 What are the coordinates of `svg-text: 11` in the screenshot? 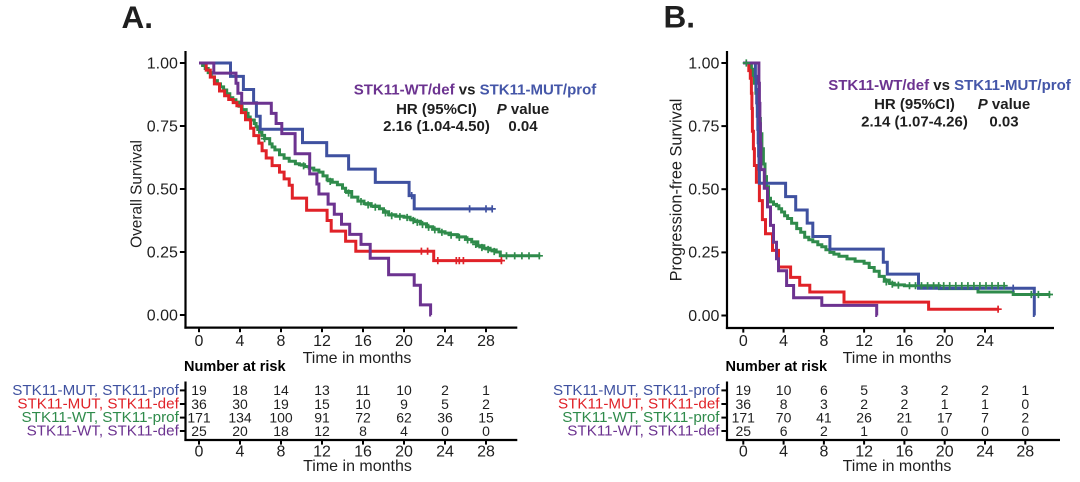 It's located at (363, 390).